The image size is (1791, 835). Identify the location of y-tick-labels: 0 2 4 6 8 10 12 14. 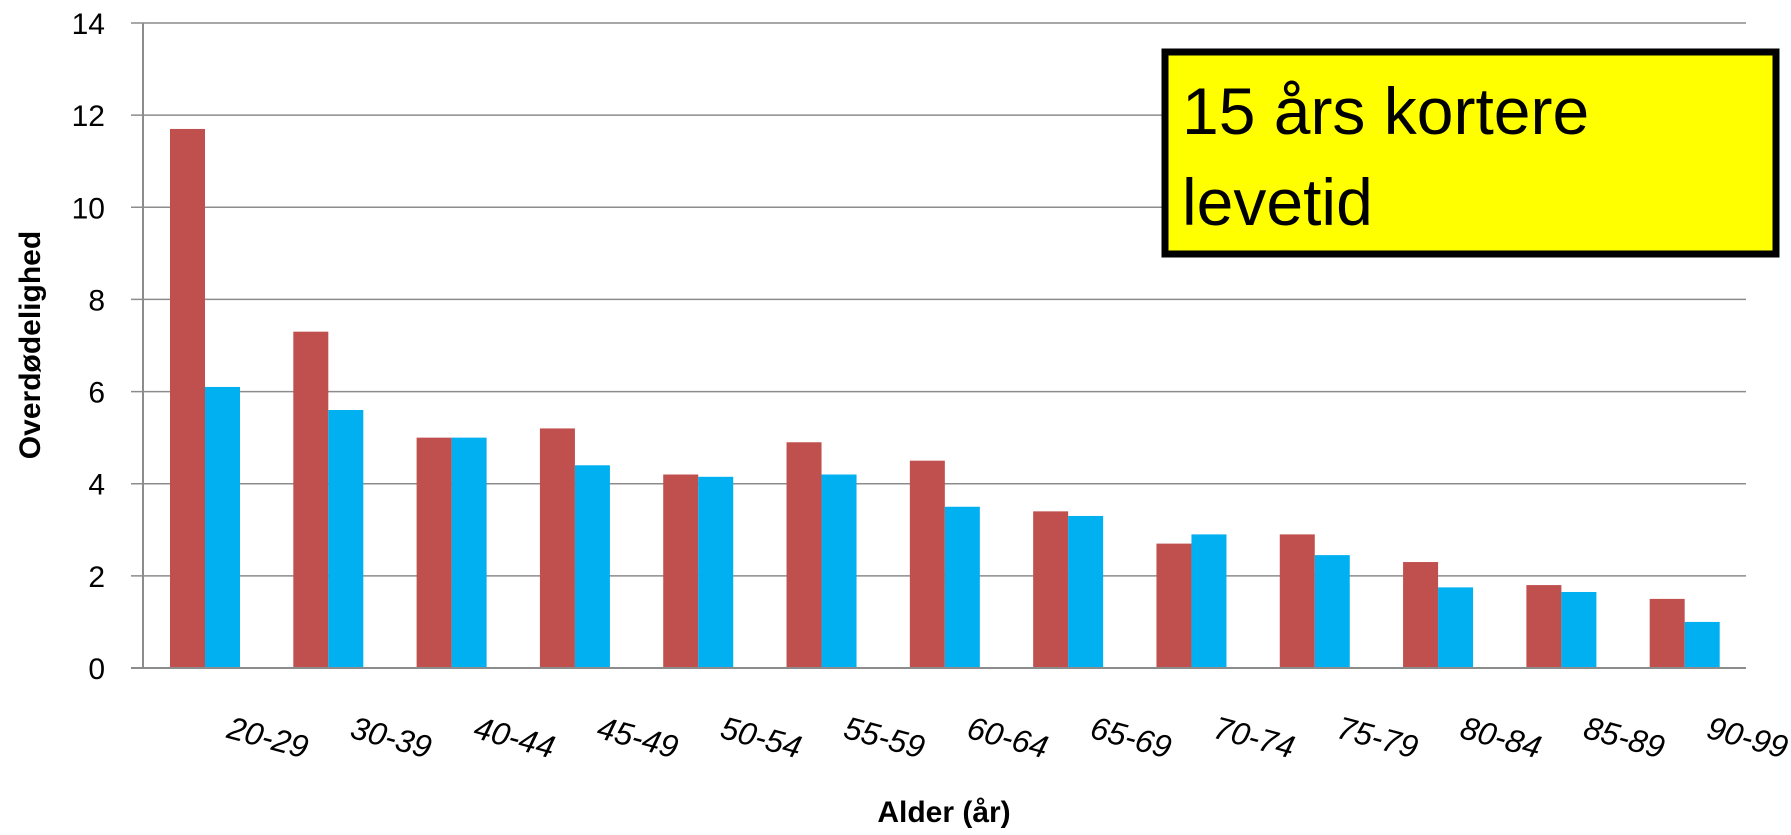
(88, 347).